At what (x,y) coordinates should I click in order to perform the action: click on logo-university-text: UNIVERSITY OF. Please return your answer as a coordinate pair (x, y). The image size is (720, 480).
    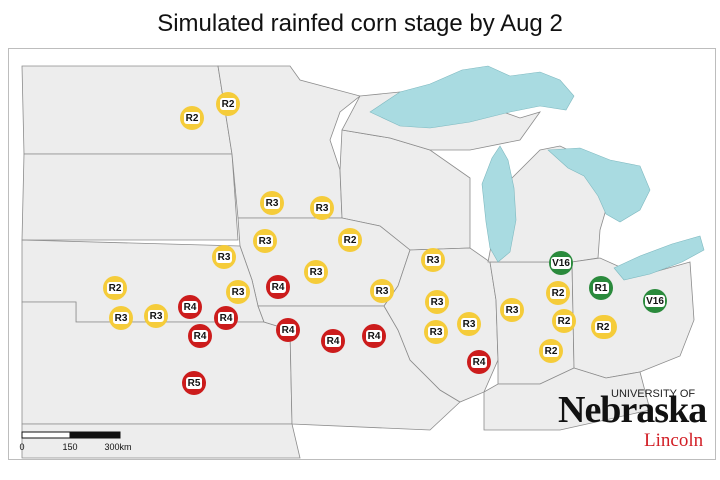
    Looking at the image, I should click on (653, 394).